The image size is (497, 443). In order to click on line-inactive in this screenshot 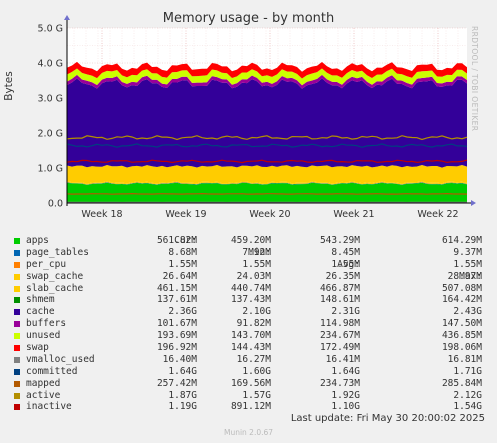, I will do `click(267, 161)`.